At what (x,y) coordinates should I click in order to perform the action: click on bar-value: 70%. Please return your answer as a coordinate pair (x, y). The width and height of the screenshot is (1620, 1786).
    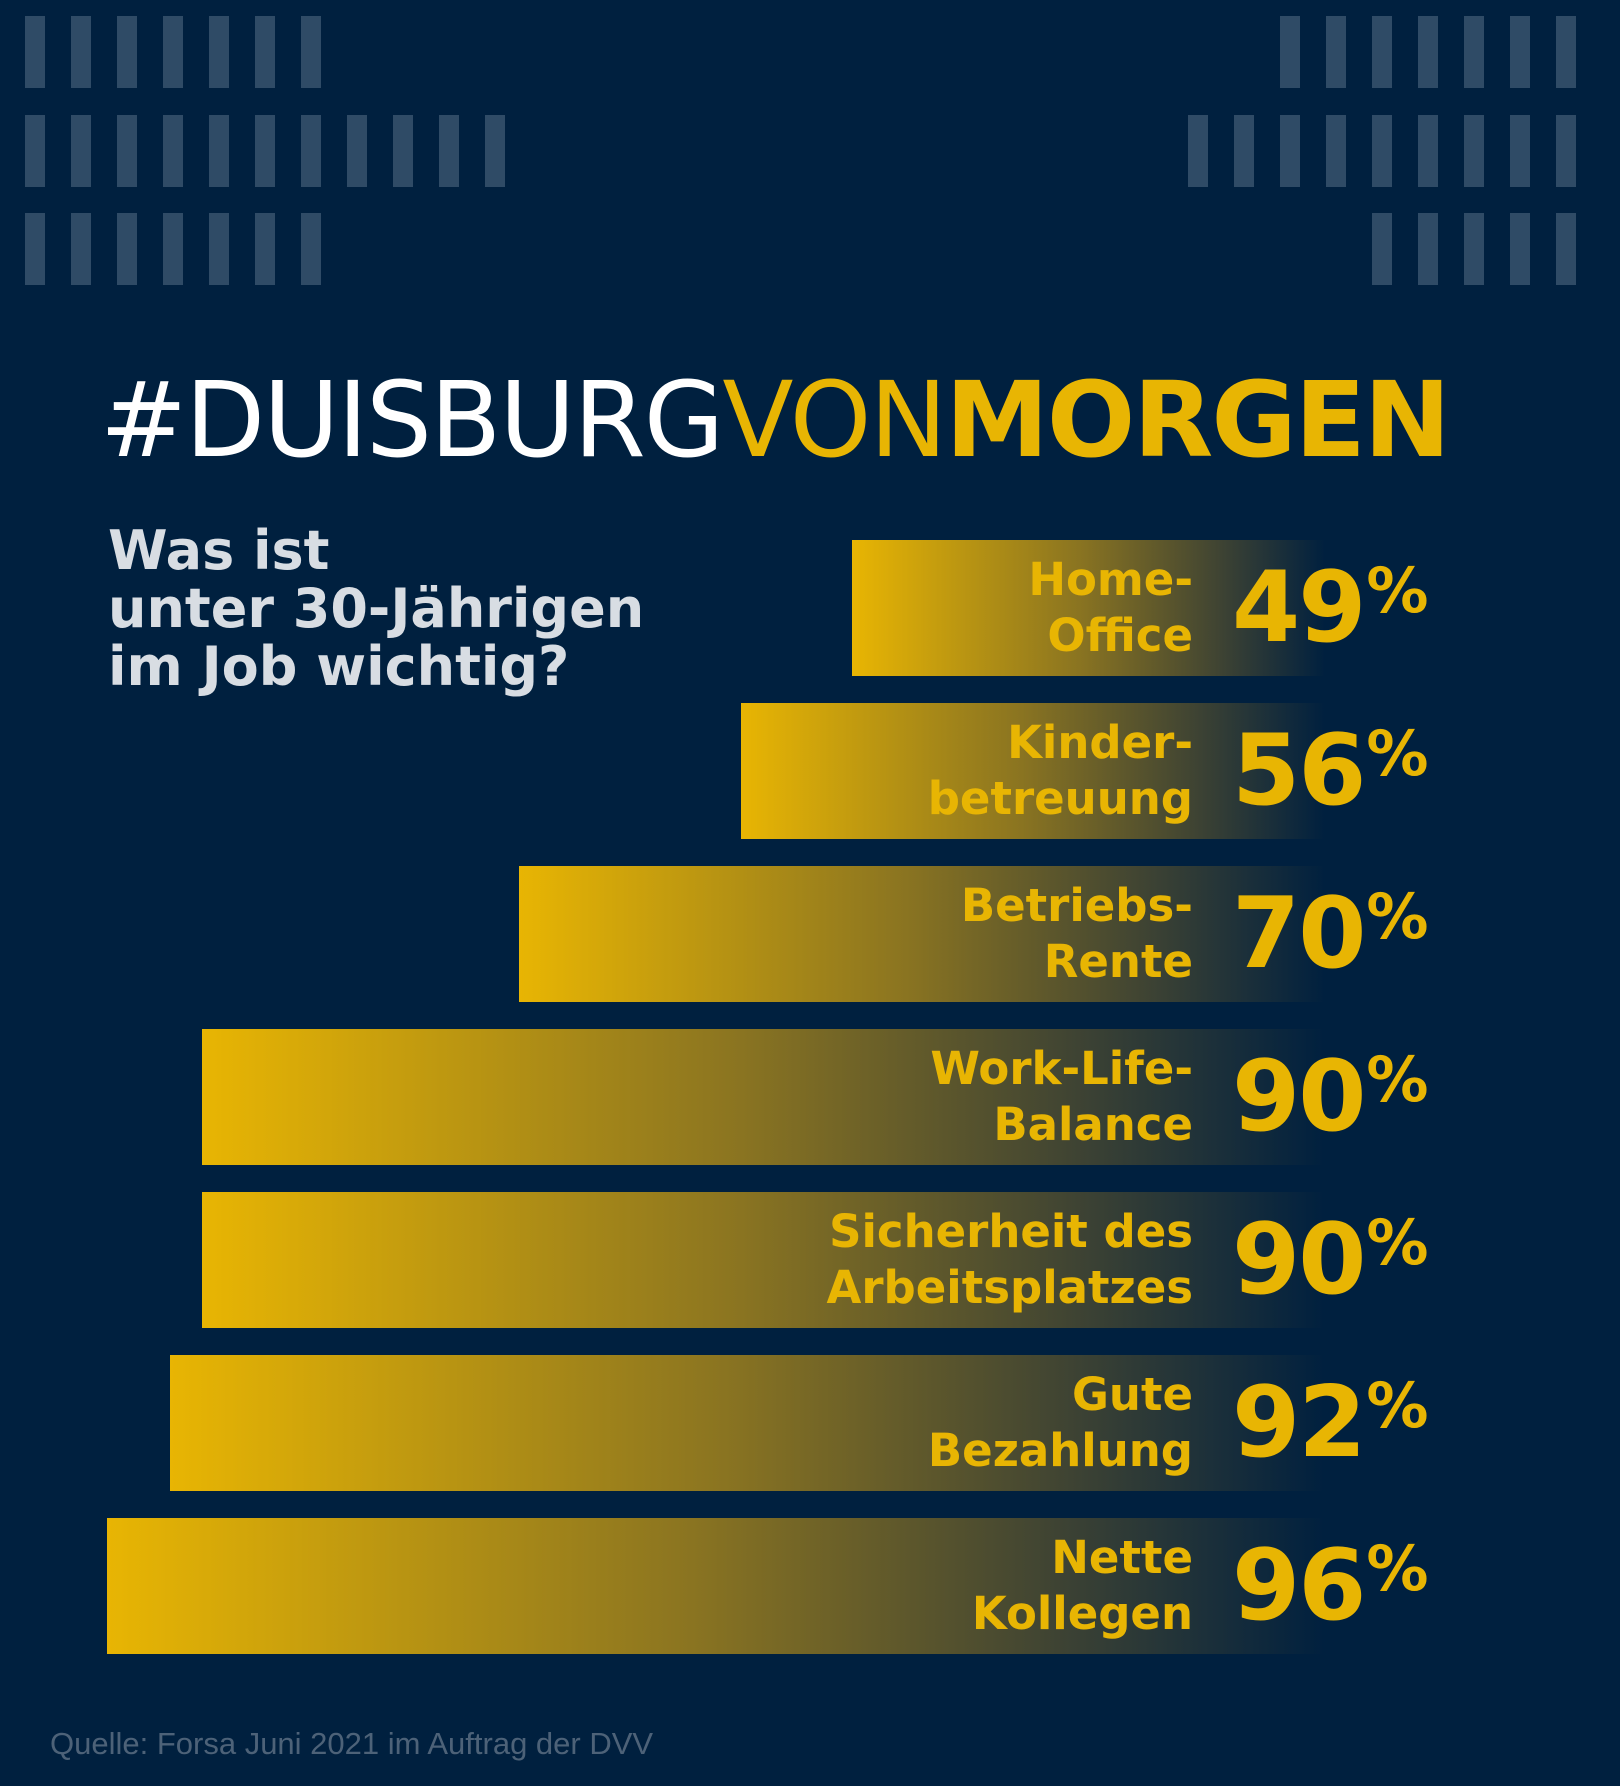
    Looking at the image, I should click on (1330, 934).